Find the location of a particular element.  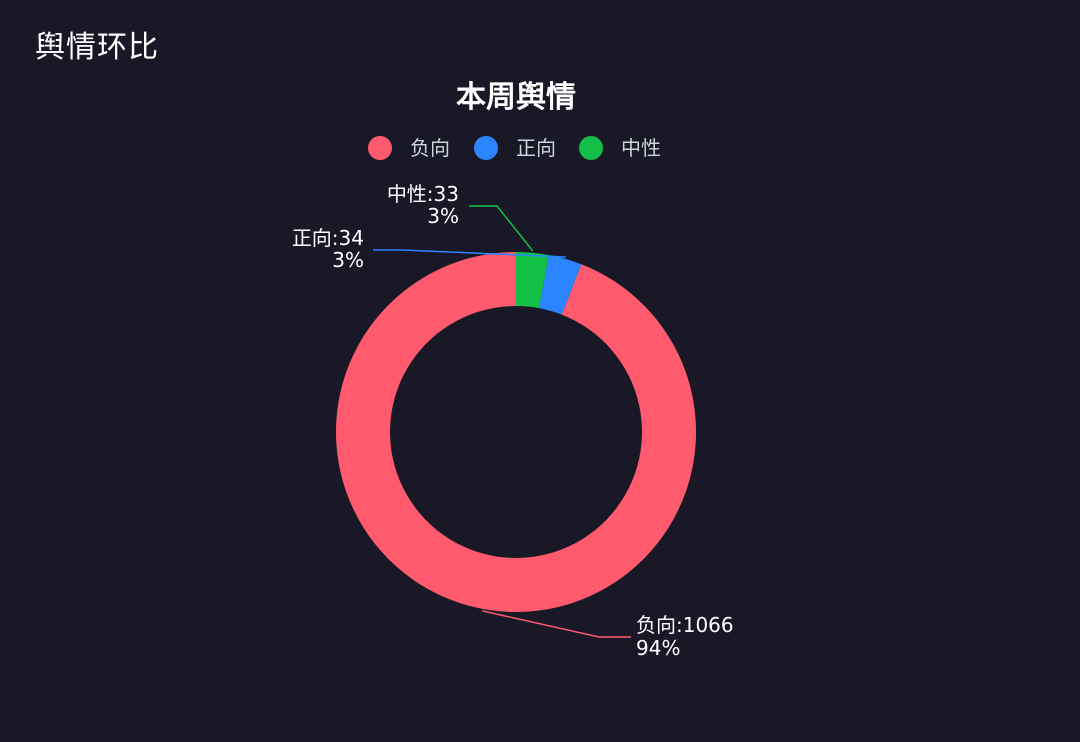

slice-label-name-value: 负向:1066 is located at coordinates (685, 625).